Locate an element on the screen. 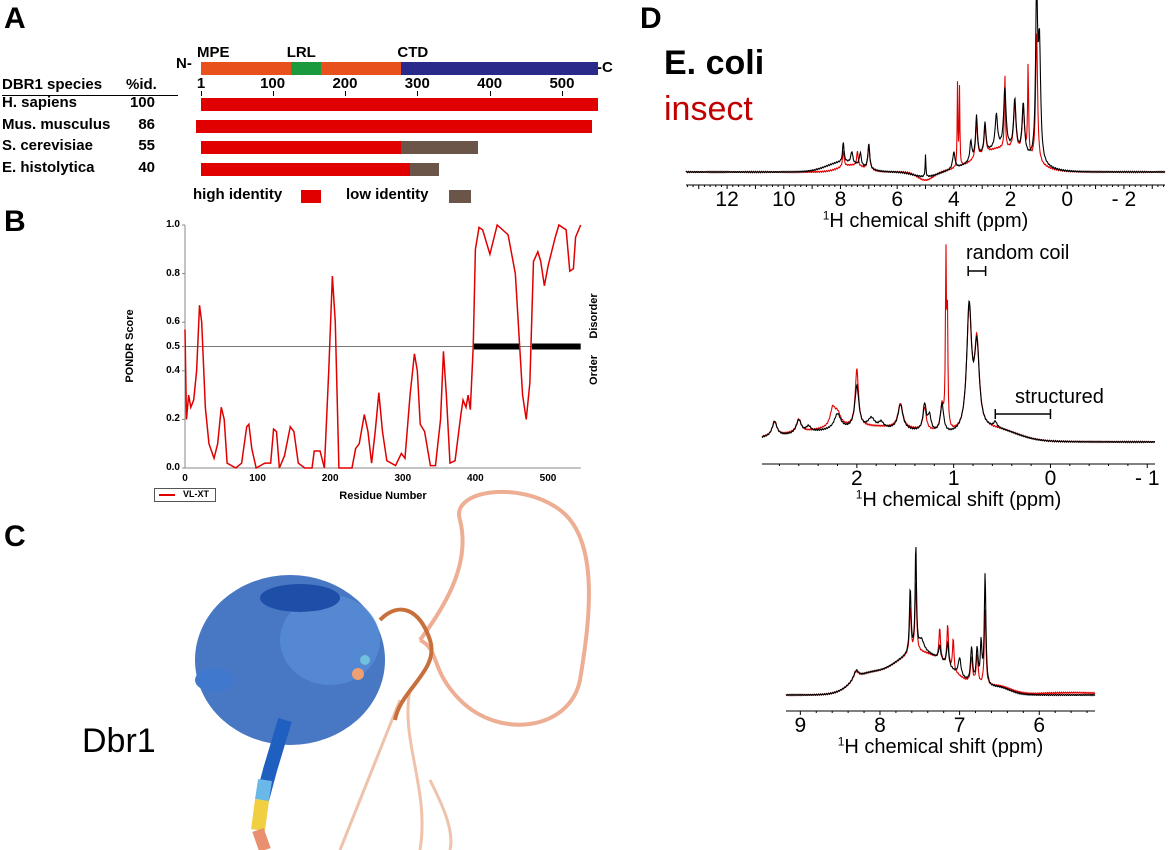 The image size is (1173, 850). helix-low-confidence-segment is located at coordinates (260, 815).